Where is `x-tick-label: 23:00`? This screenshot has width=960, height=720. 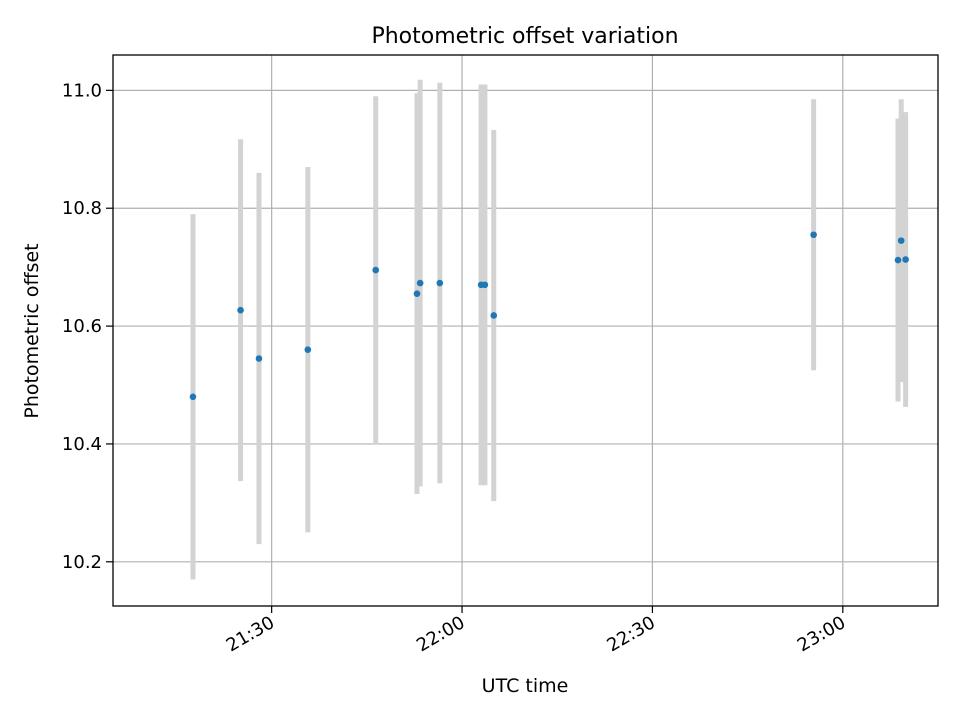 x-tick-label: 23:00 is located at coordinates (821, 634).